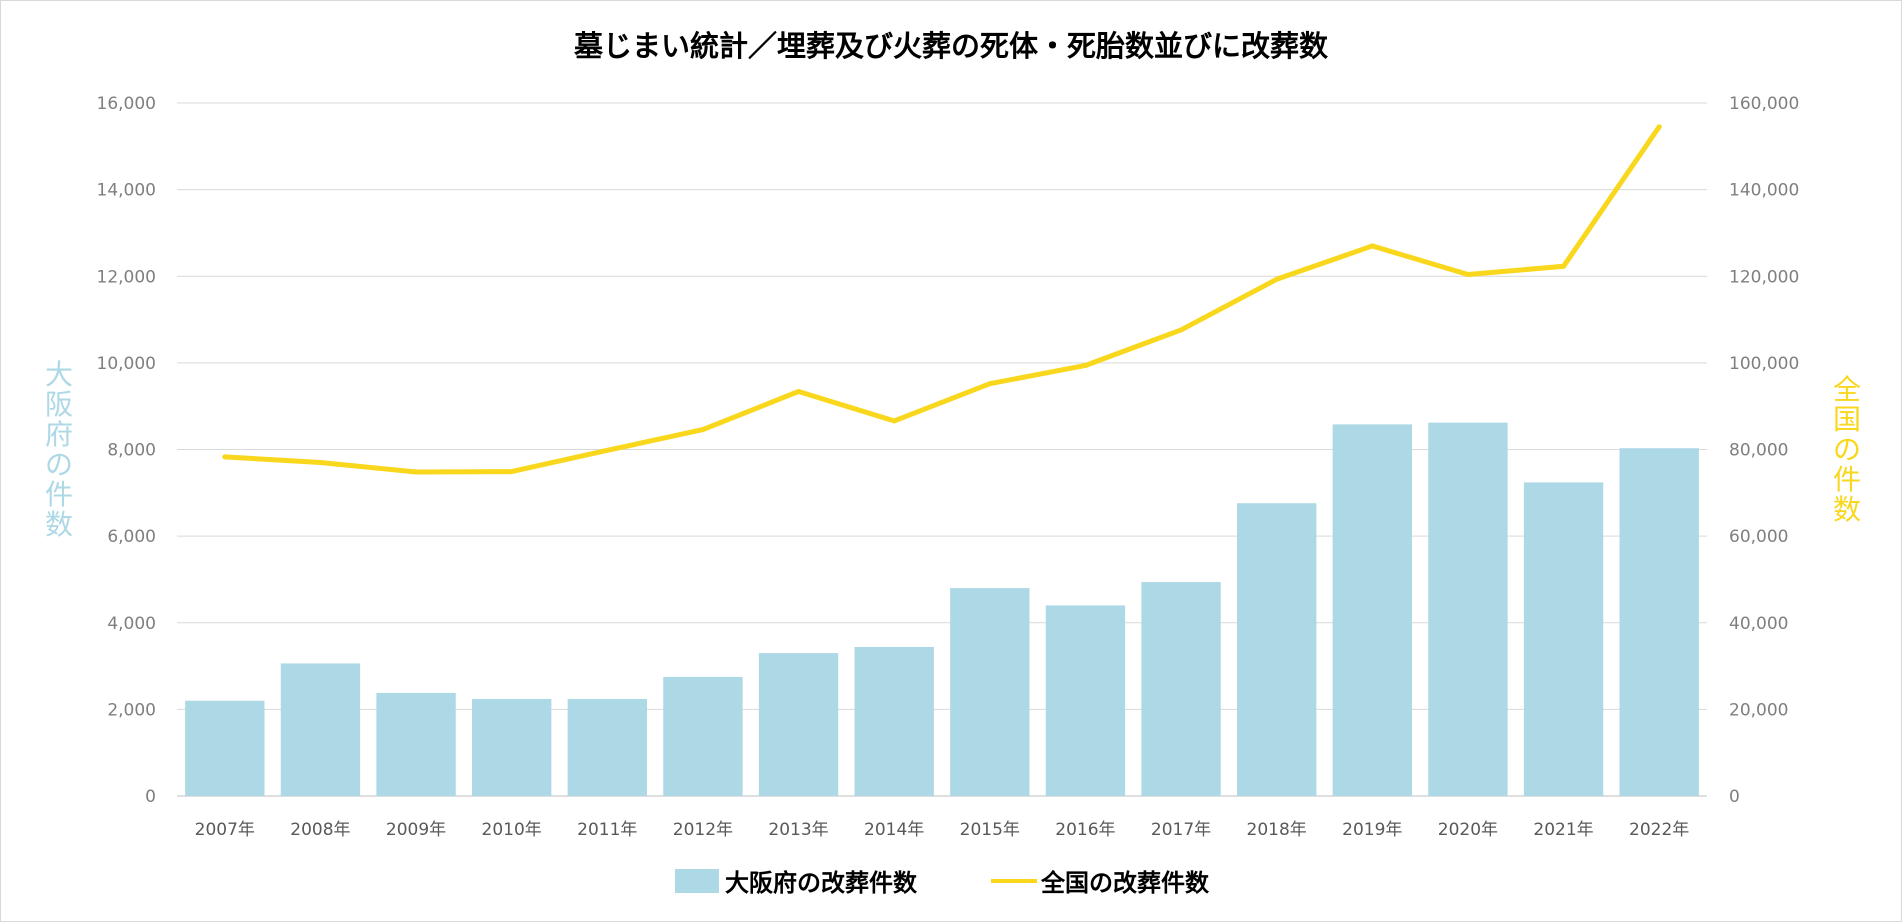  What do you see at coordinates (131, 451) in the screenshot?
I see `left-tick-label: 8,000` at bounding box center [131, 451].